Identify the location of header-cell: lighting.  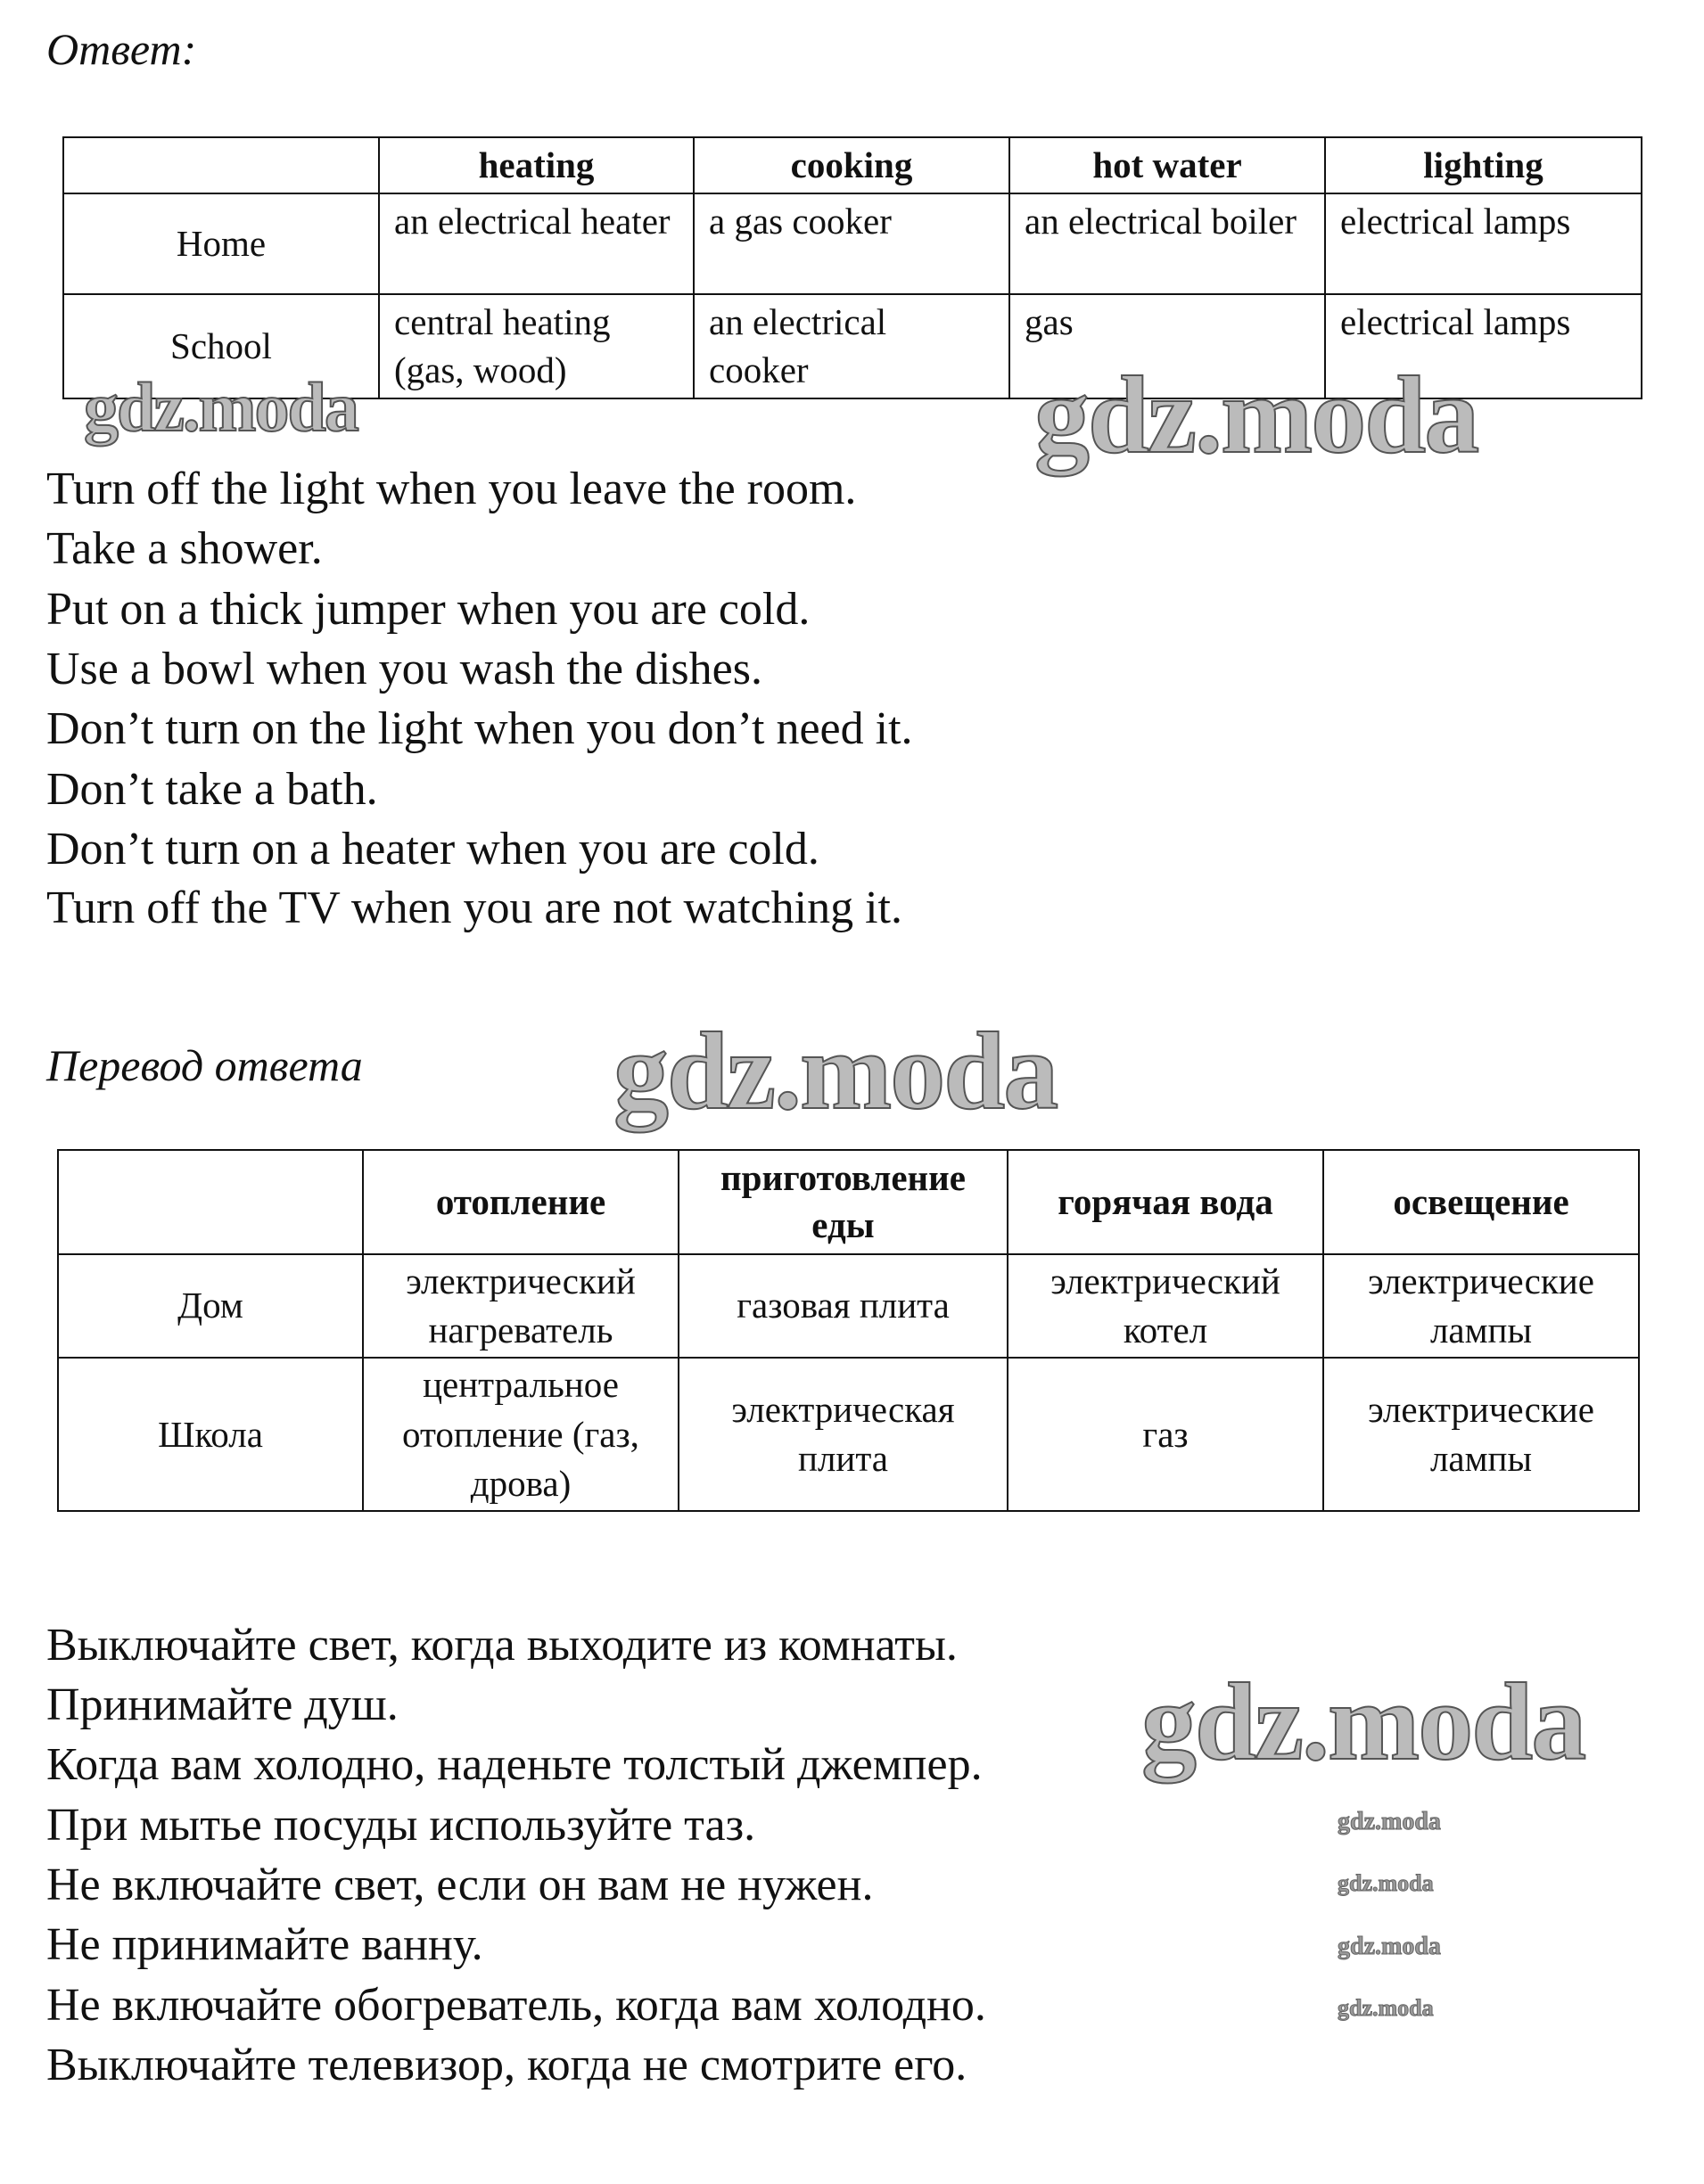
(1483, 165).